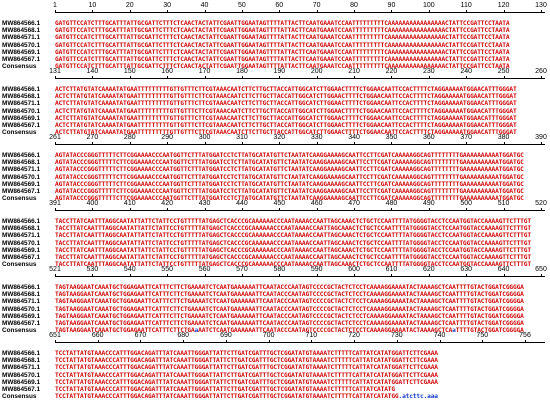 This screenshot has width=550, height=400. What do you see at coordinates (391, 203) in the screenshot?
I see `ruler-tick-label: 480` at bounding box center [391, 203].